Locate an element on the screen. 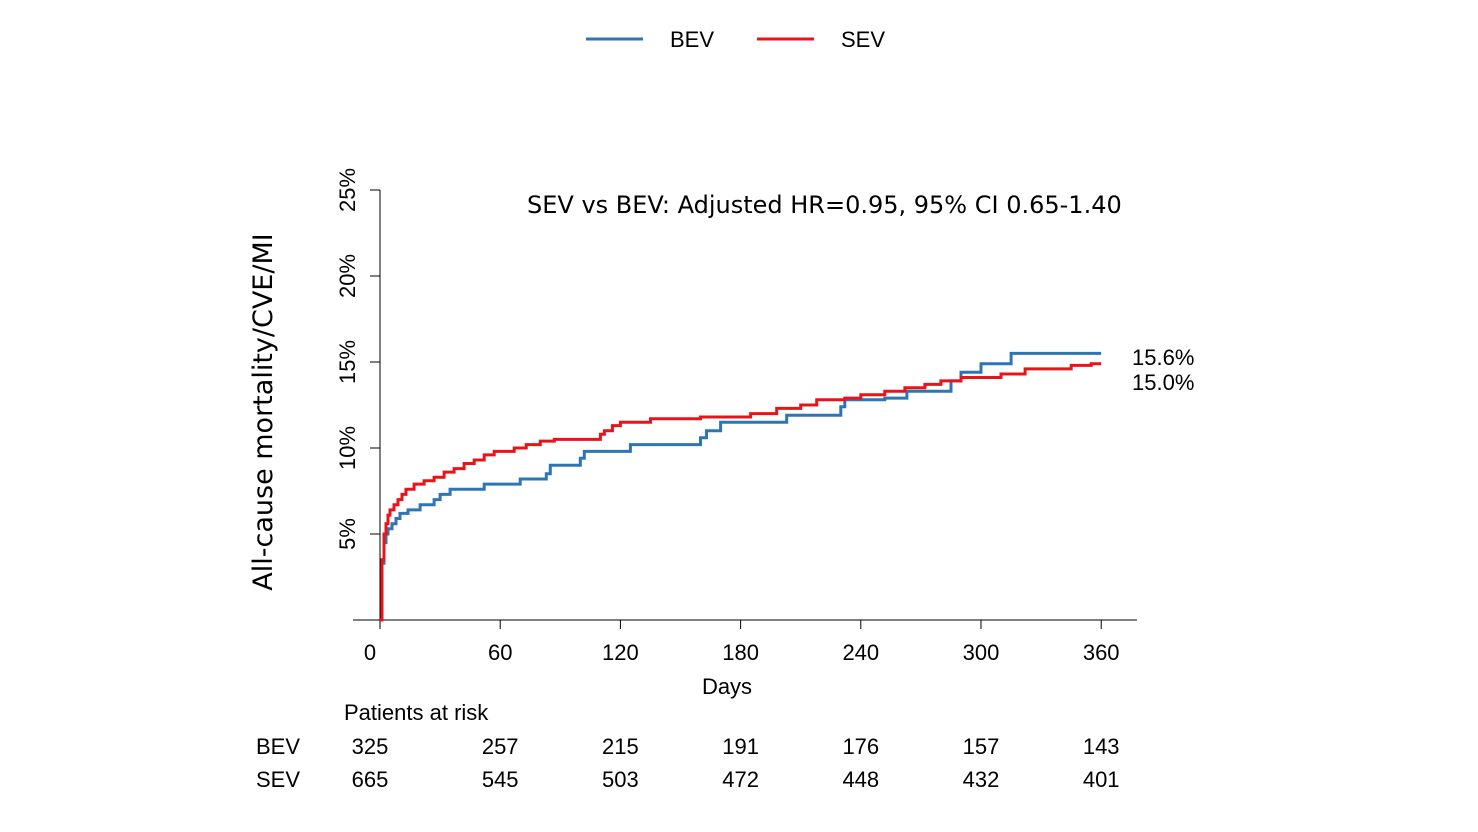 This screenshot has height=832, width=1478. x-tick-label: 60 is located at coordinates (500, 652).